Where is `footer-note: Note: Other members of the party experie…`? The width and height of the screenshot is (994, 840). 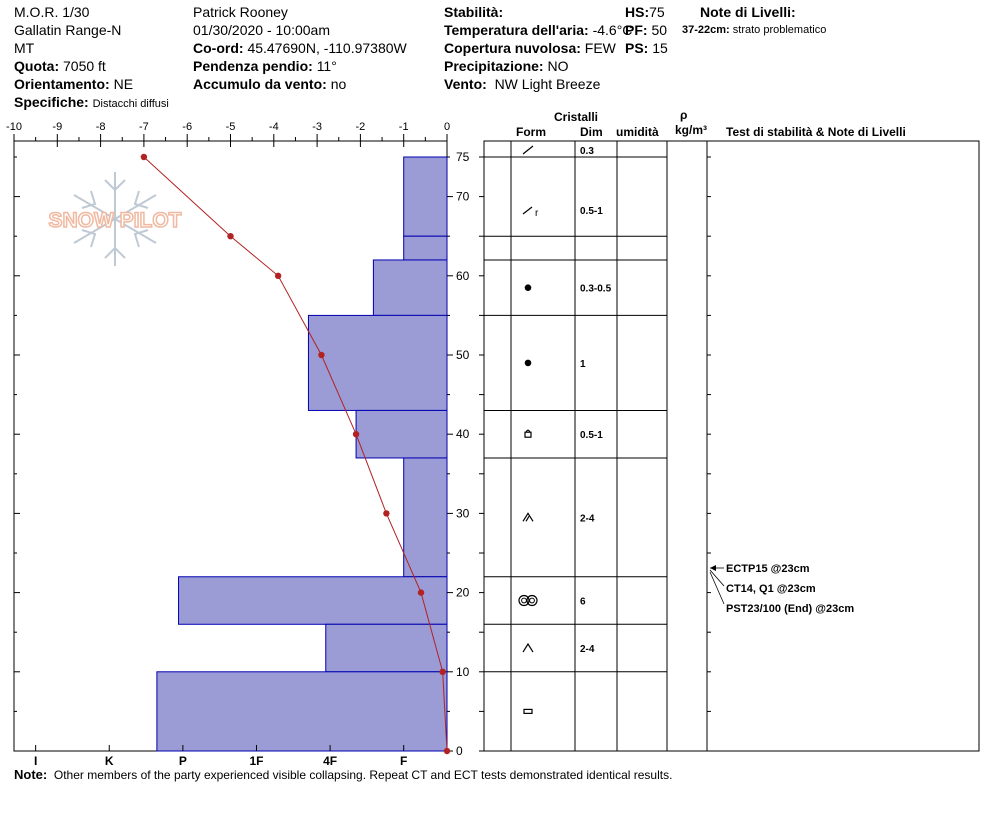
footer-note: Note: Other members of the party experie… is located at coordinates (343, 774).